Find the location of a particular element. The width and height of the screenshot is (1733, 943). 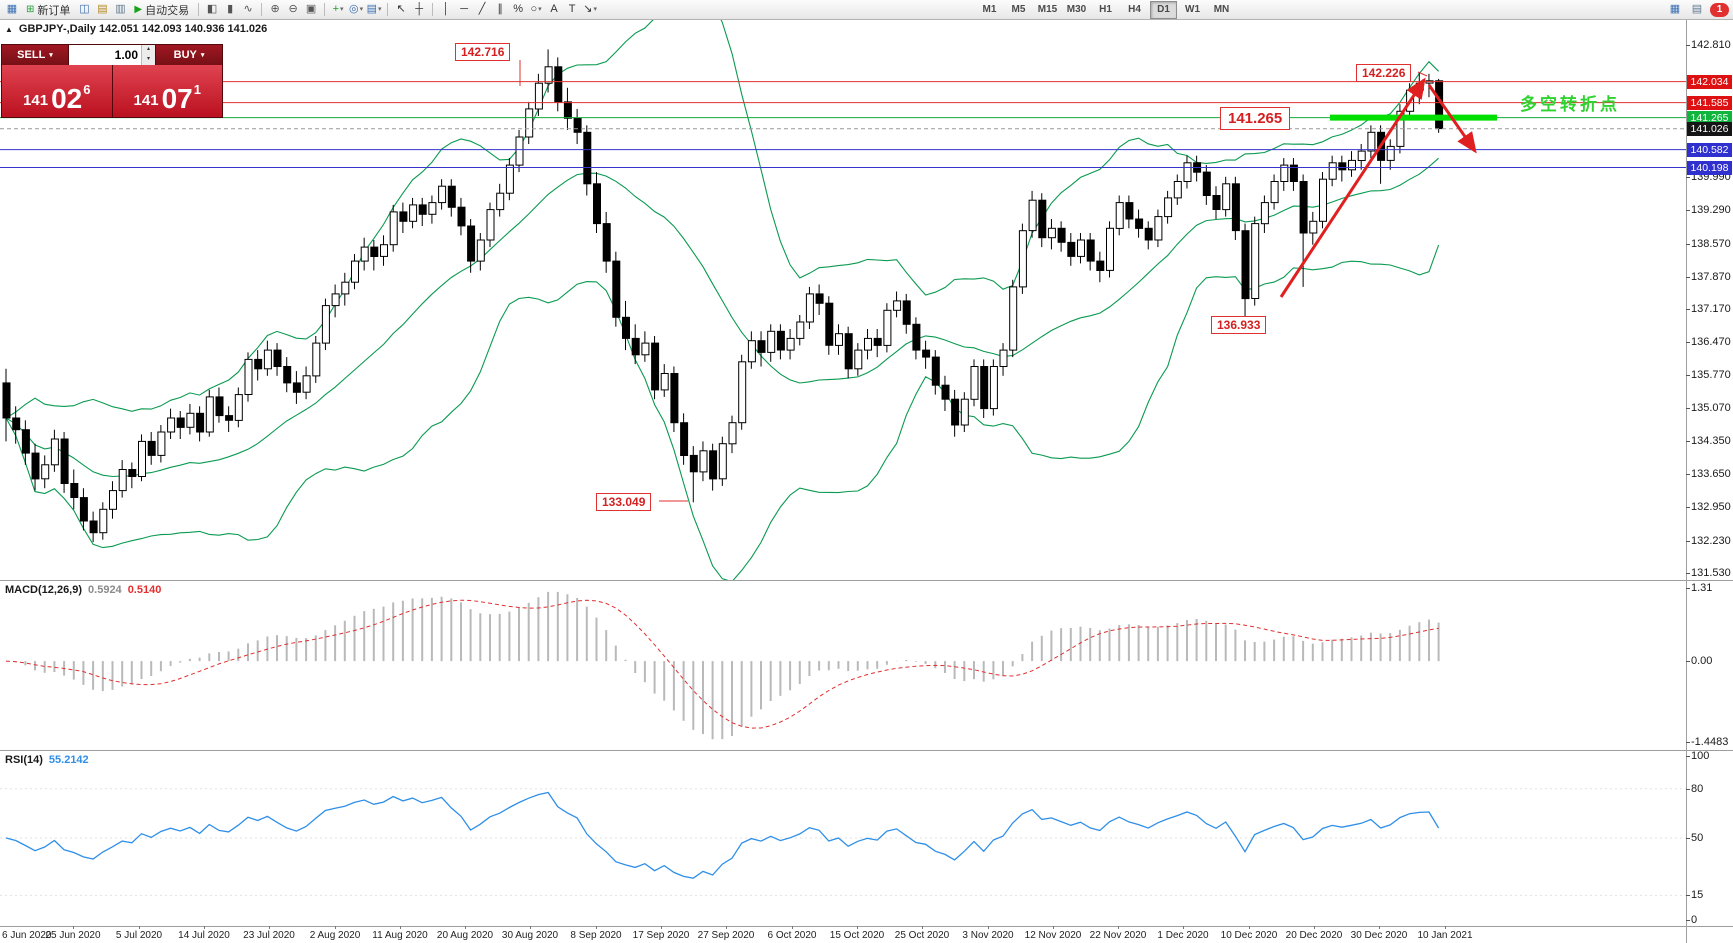

price-tick-137.870: 137.870 is located at coordinates (1711, 277).